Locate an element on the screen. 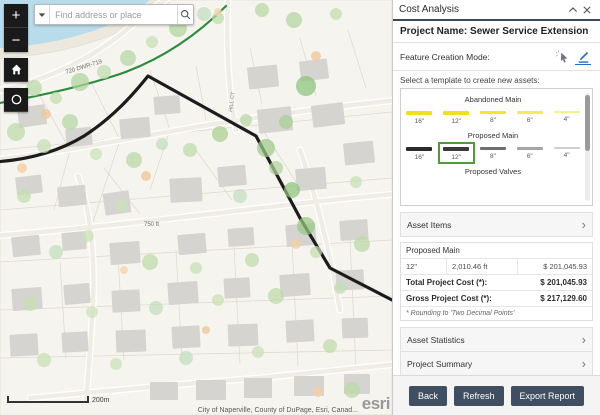  cost-group-header: Proposed Main is located at coordinates (496, 251).